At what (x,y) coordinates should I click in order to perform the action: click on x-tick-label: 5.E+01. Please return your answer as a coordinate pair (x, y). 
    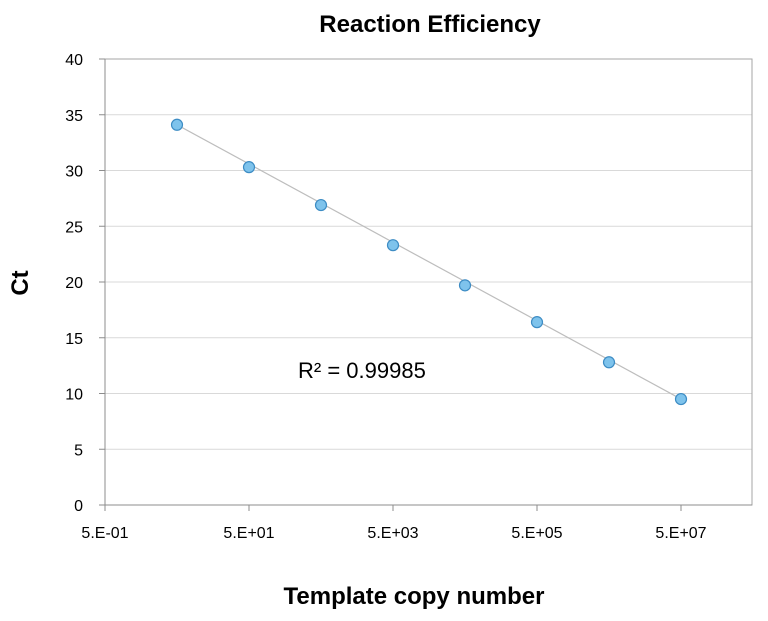
    Looking at the image, I should click on (248, 533).